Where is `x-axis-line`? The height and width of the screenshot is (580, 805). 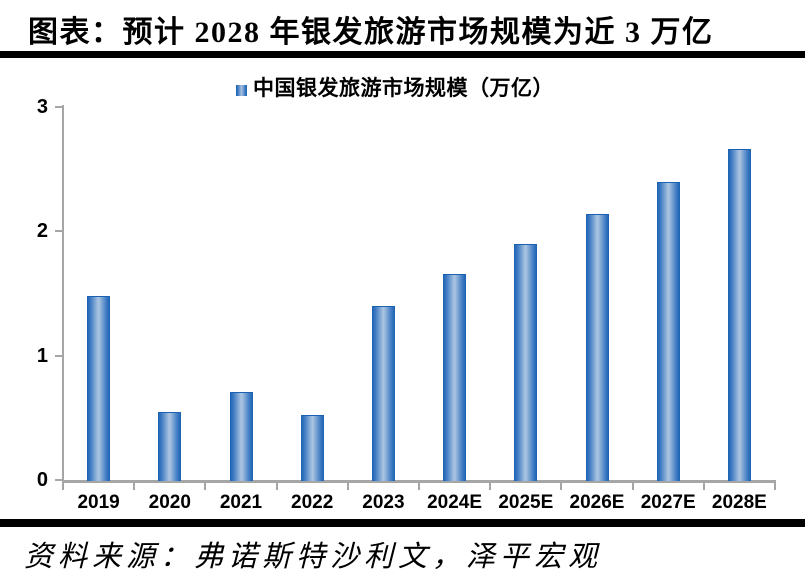
x-axis-line is located at coordinates (419, 481).